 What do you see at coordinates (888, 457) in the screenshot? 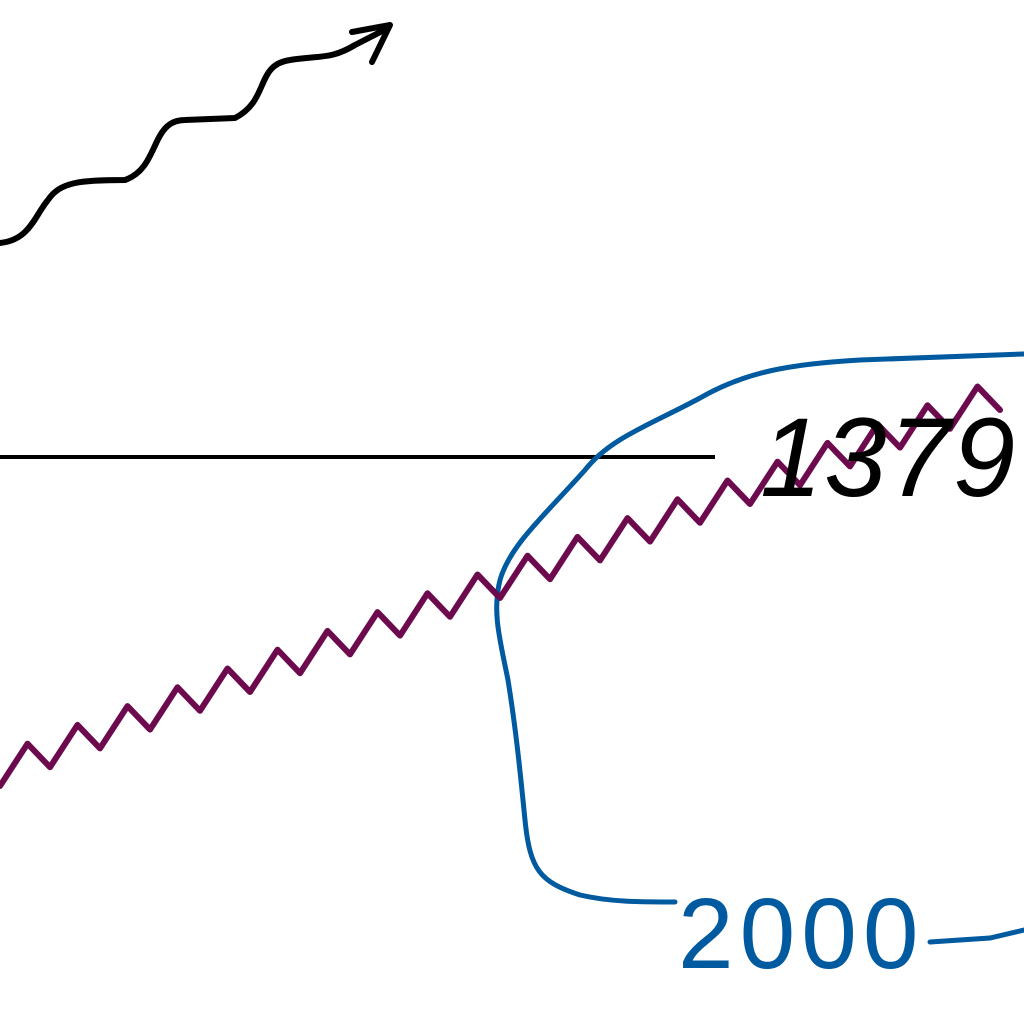
I see `value-label: 1379` at bounding box center [888, 457].